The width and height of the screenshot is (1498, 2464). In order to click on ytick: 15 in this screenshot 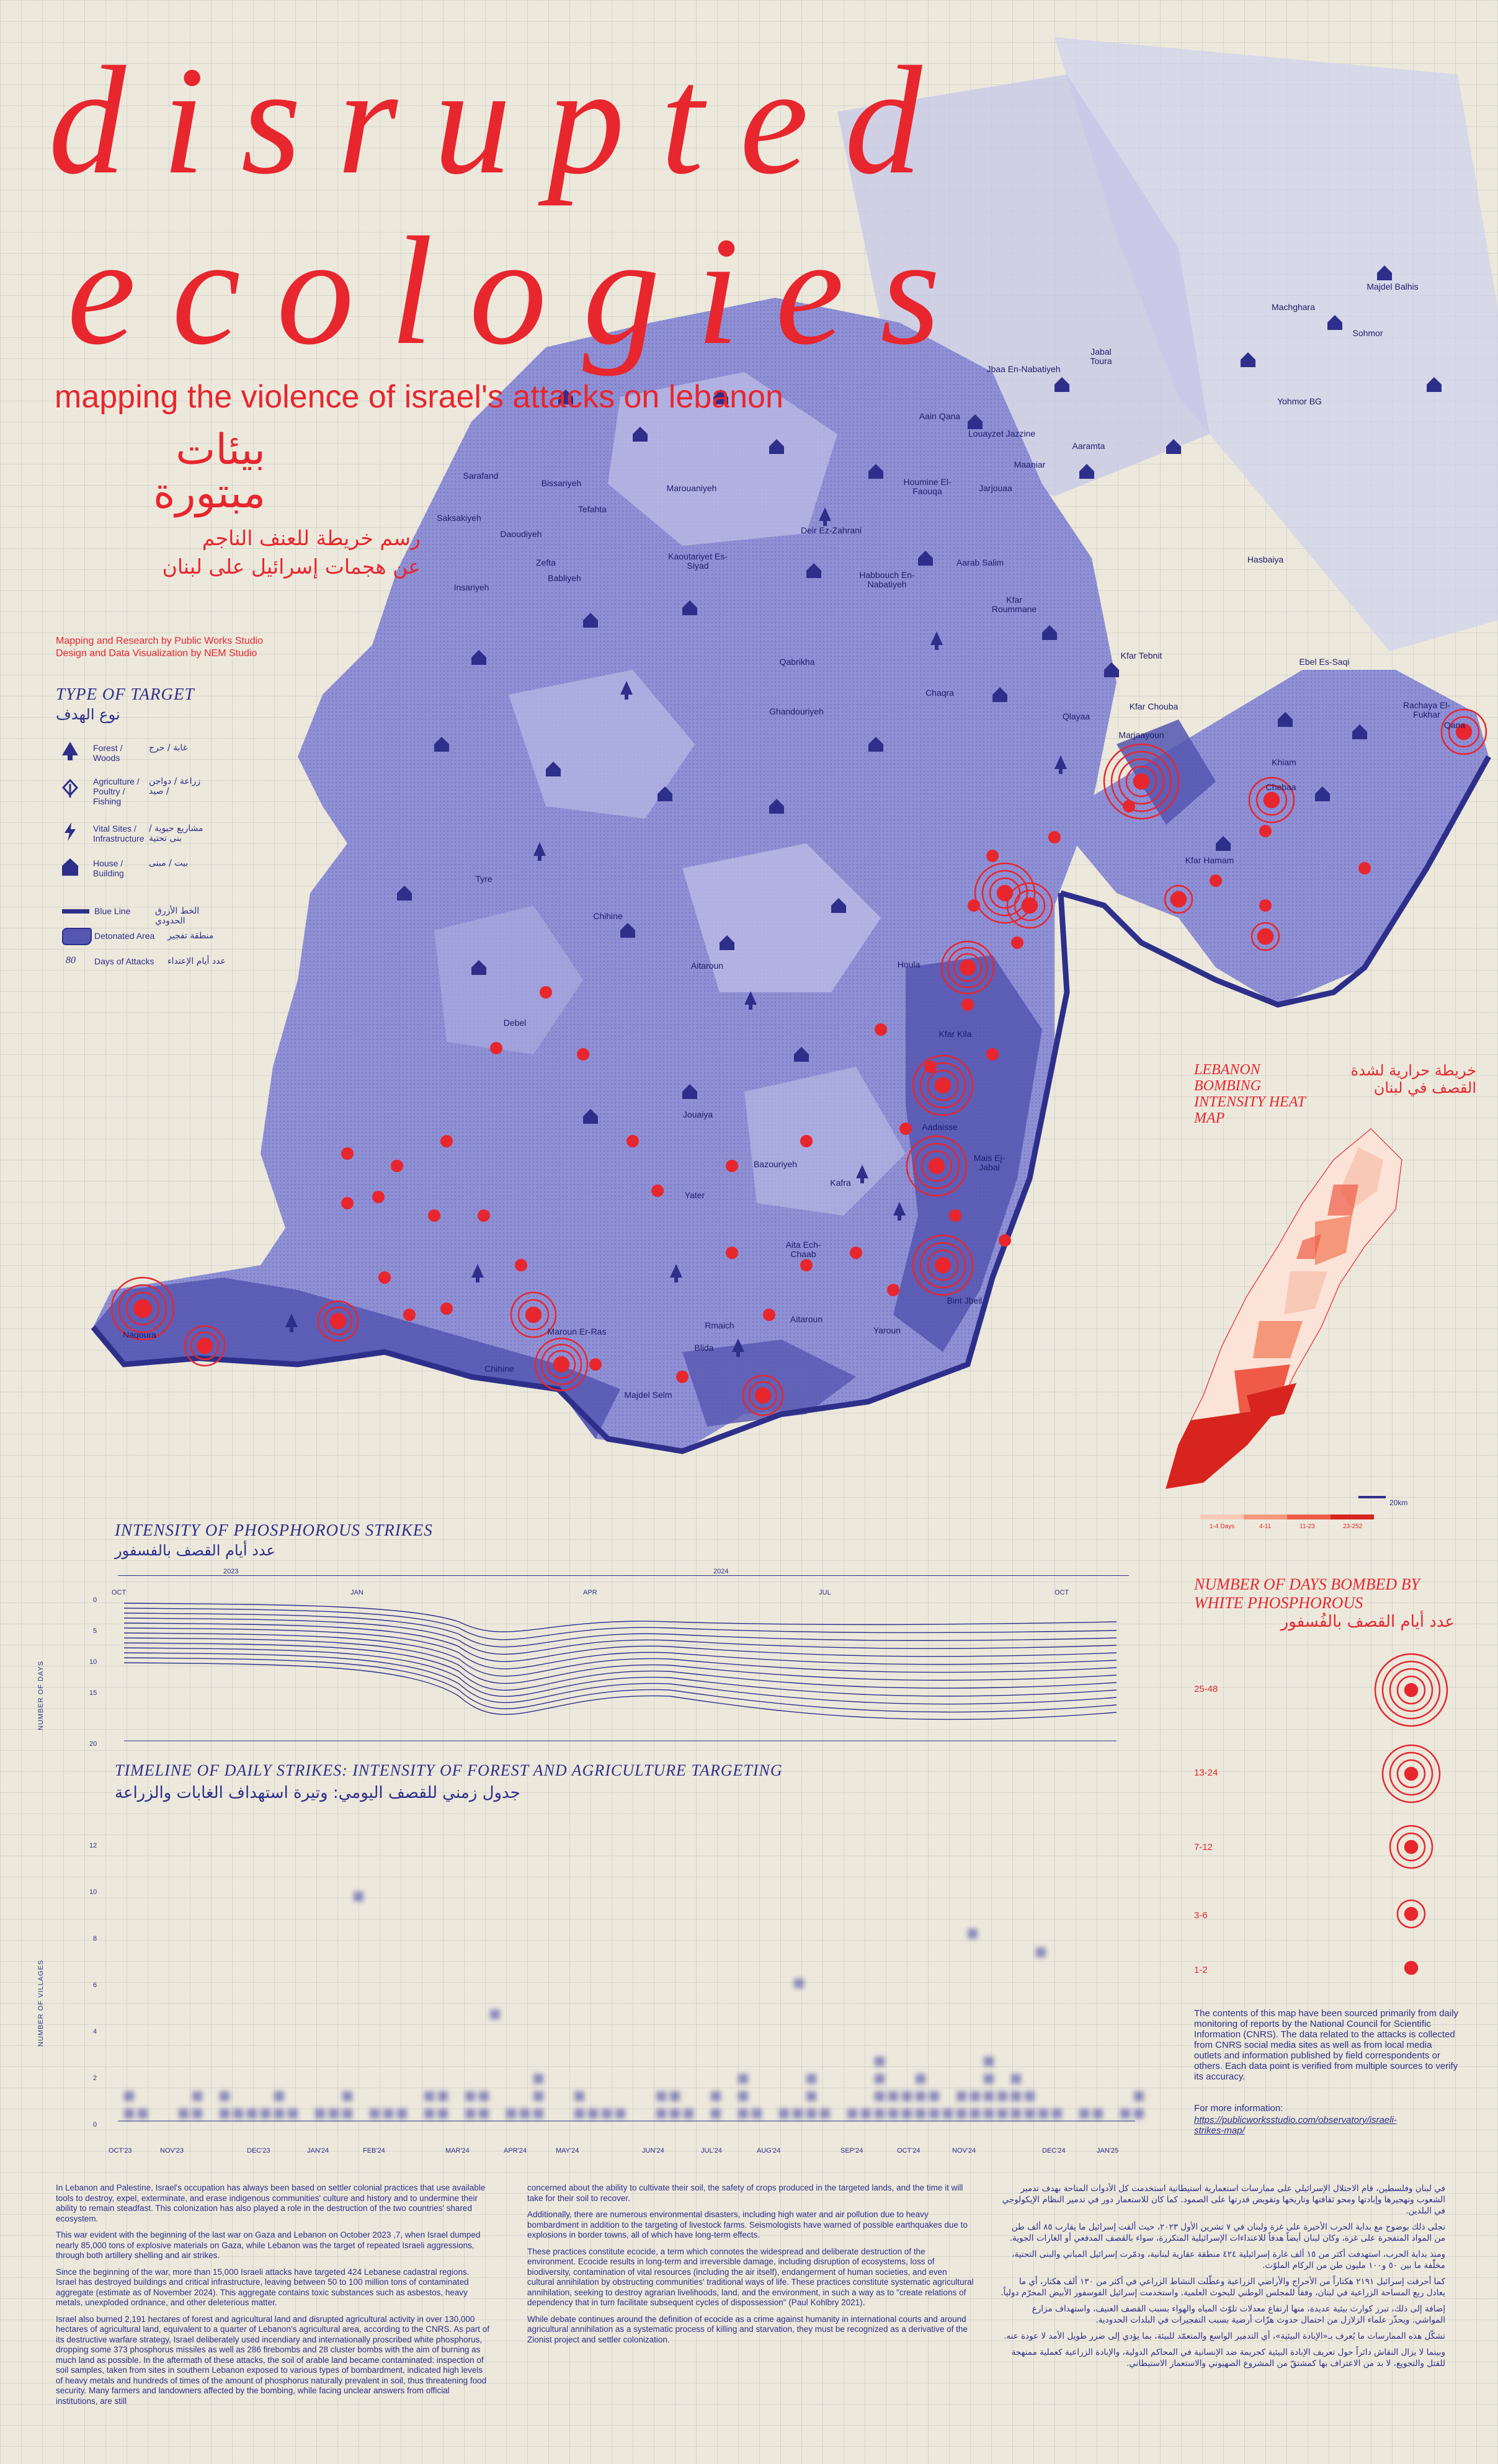, I will do `click(93, 1693)`.